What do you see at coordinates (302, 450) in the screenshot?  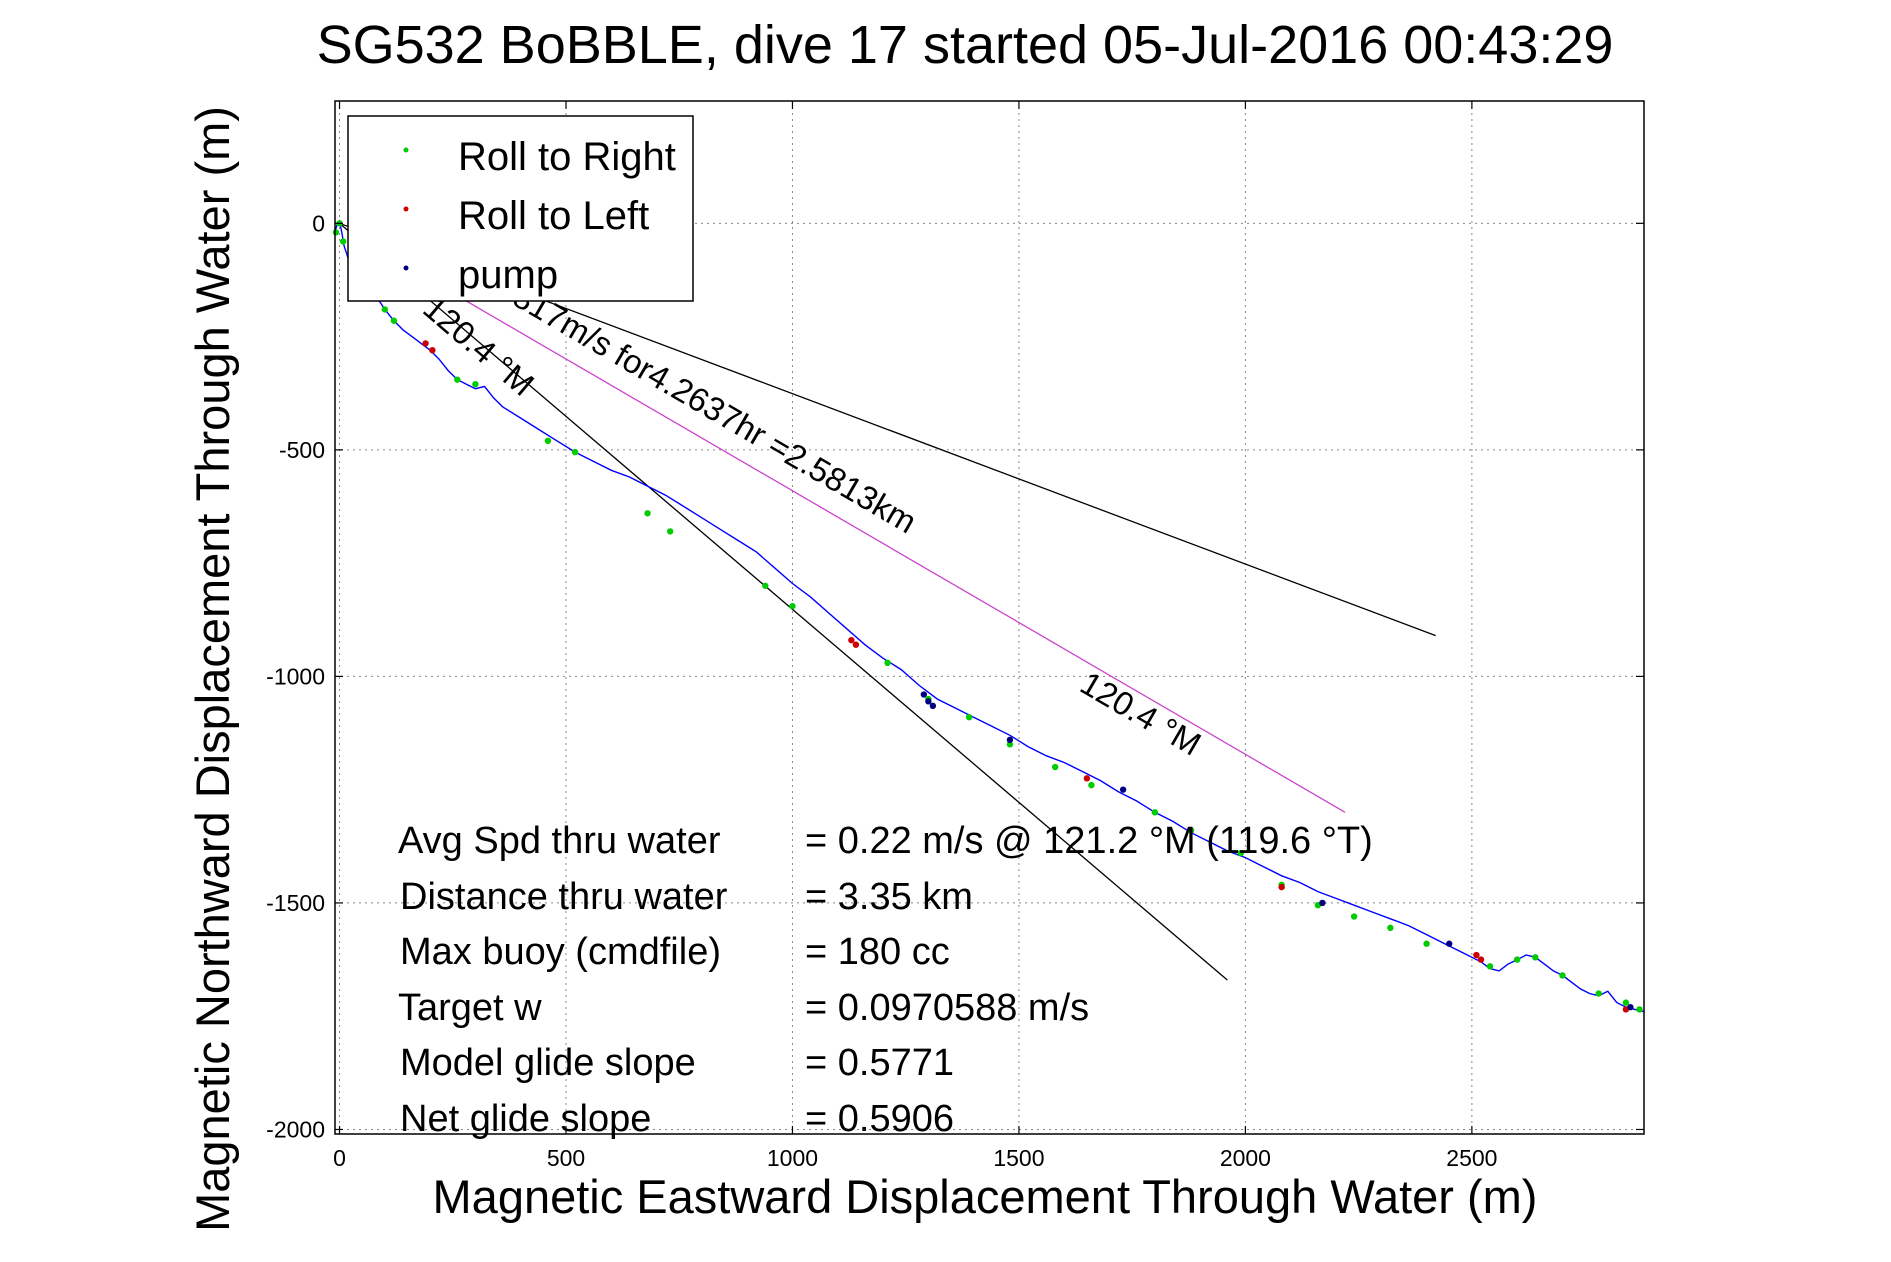 I see `y-tick-label: -500` at bounding box center [302, 450].